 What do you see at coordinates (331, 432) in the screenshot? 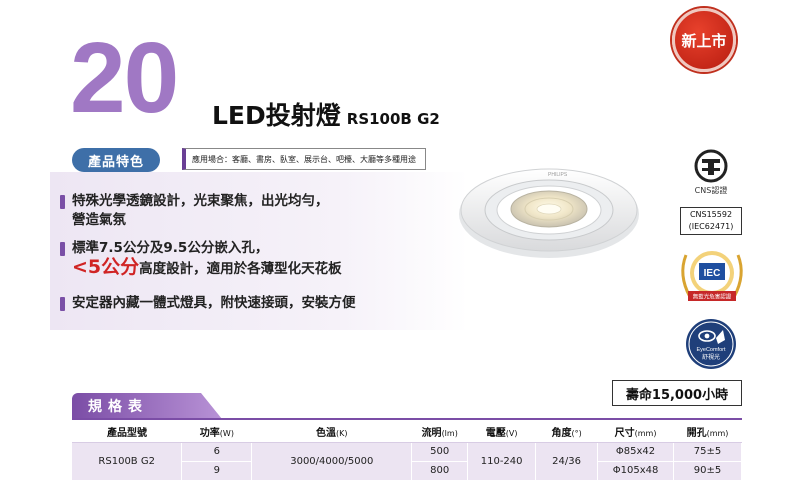
I see `col-header-color-temp: 色溫(K)` at bounding box center [331, 432].